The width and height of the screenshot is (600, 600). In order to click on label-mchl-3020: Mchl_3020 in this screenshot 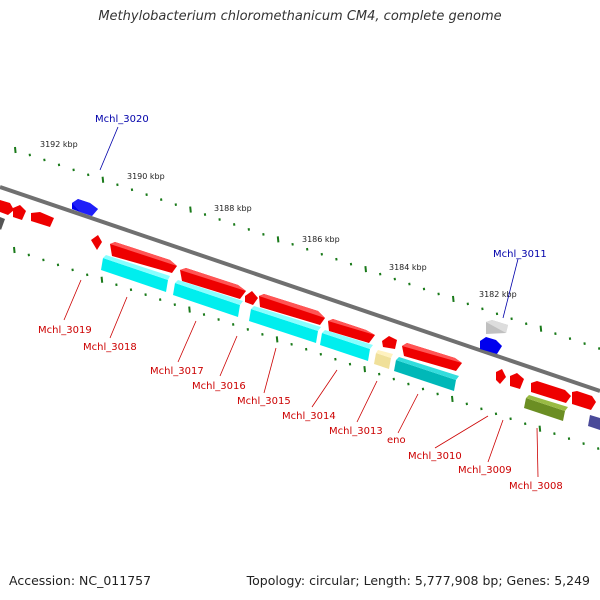, I will do `click(122, 119)`.